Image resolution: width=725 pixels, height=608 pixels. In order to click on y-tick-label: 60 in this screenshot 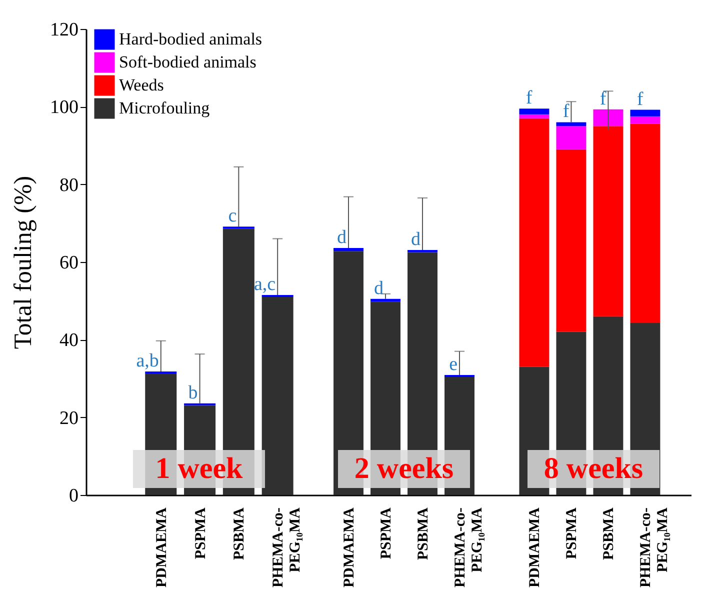, I will do `click(69, 263)`.